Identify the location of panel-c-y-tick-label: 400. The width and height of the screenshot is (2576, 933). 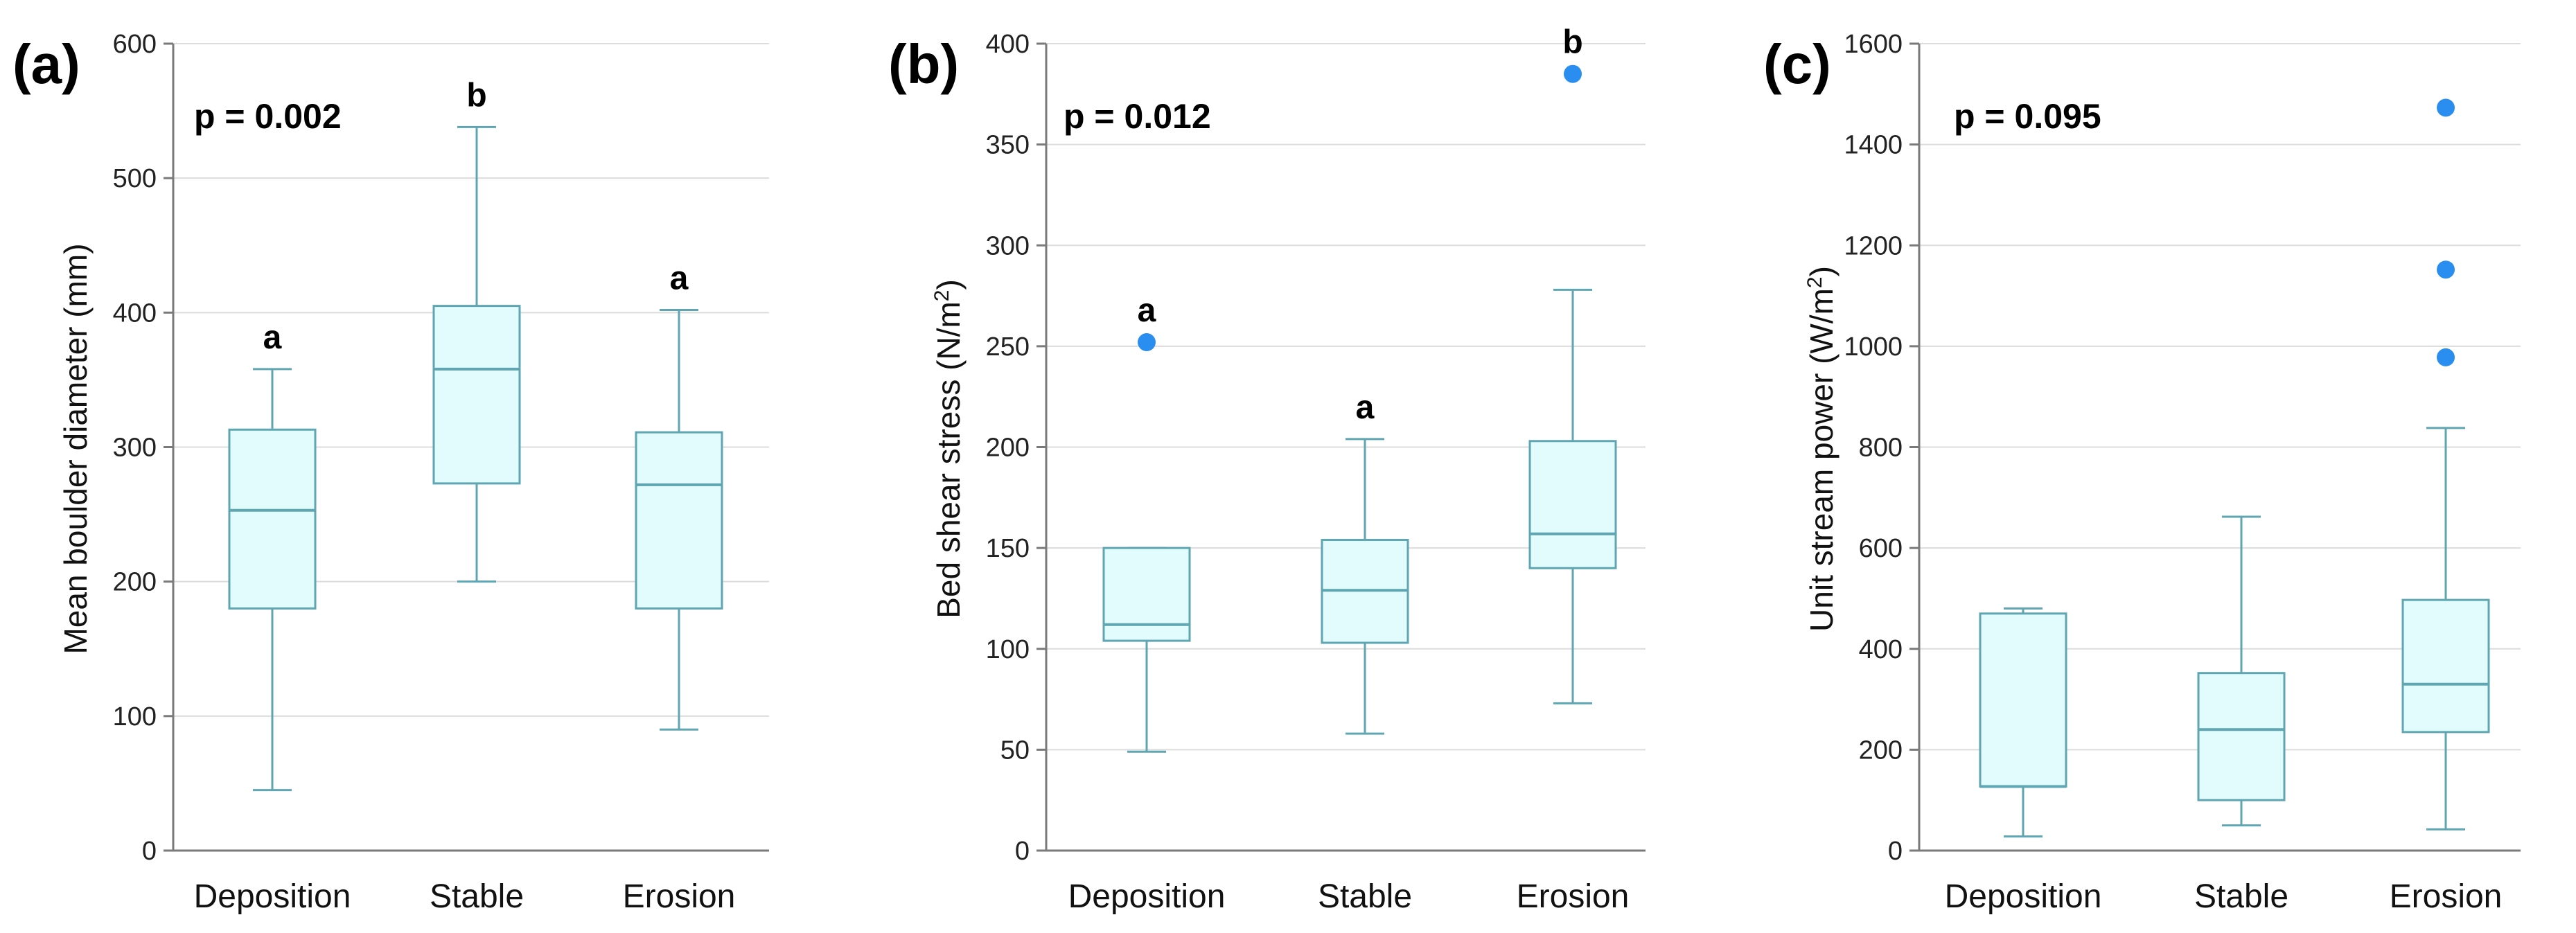
(1881, 650).